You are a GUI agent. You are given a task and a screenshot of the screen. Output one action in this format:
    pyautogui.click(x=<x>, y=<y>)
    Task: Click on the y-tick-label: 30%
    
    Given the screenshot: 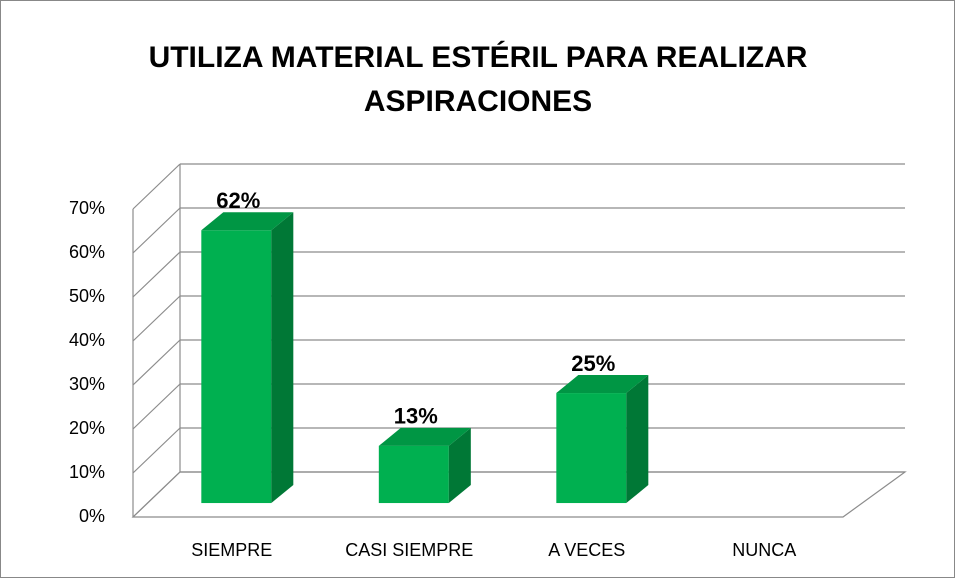 What is the action you would take?
    pyautogui.click(x=87, y=384)
    